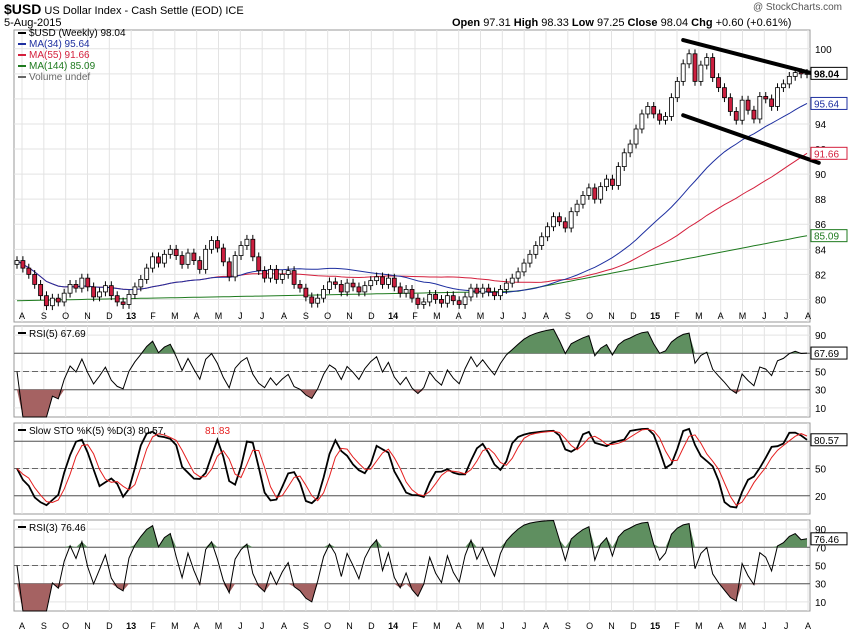  I want to click on y-tick-label-rsi5: 10, so click(821, 409).